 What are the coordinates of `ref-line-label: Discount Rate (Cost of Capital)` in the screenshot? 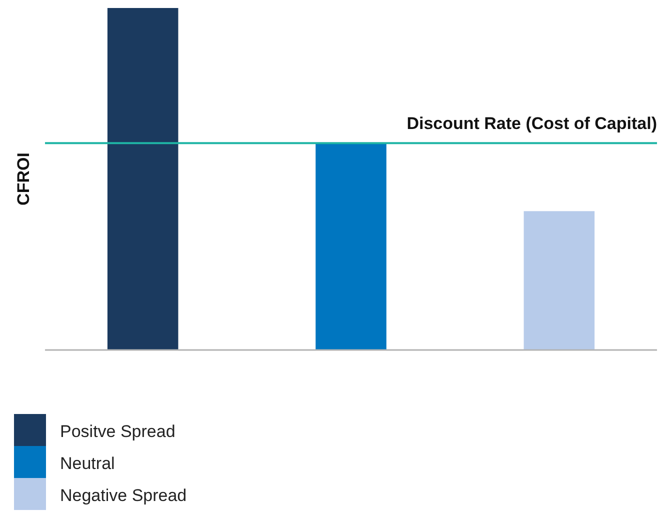 It's located at (531, 124).